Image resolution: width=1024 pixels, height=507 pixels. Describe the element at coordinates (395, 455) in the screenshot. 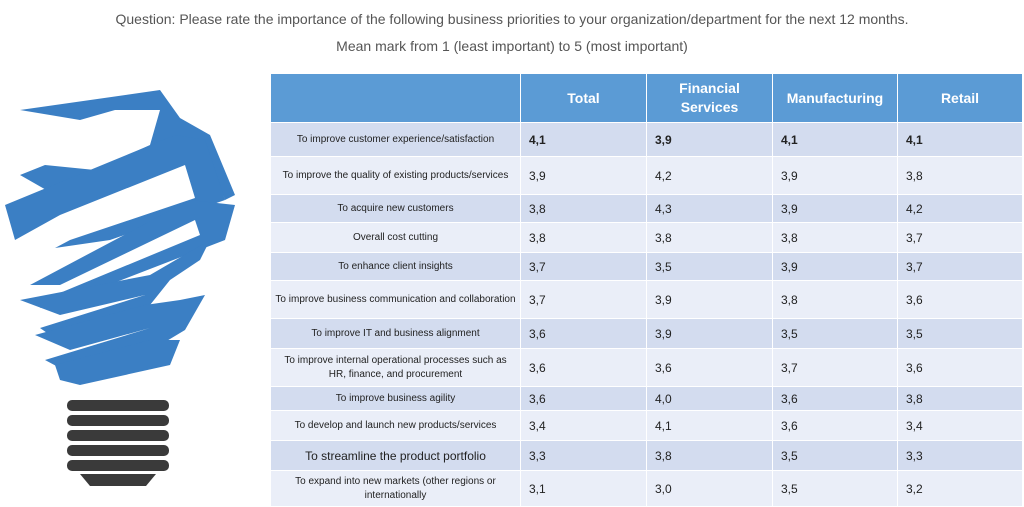

I see `row-label: To streamline the product portfolio` at that location.